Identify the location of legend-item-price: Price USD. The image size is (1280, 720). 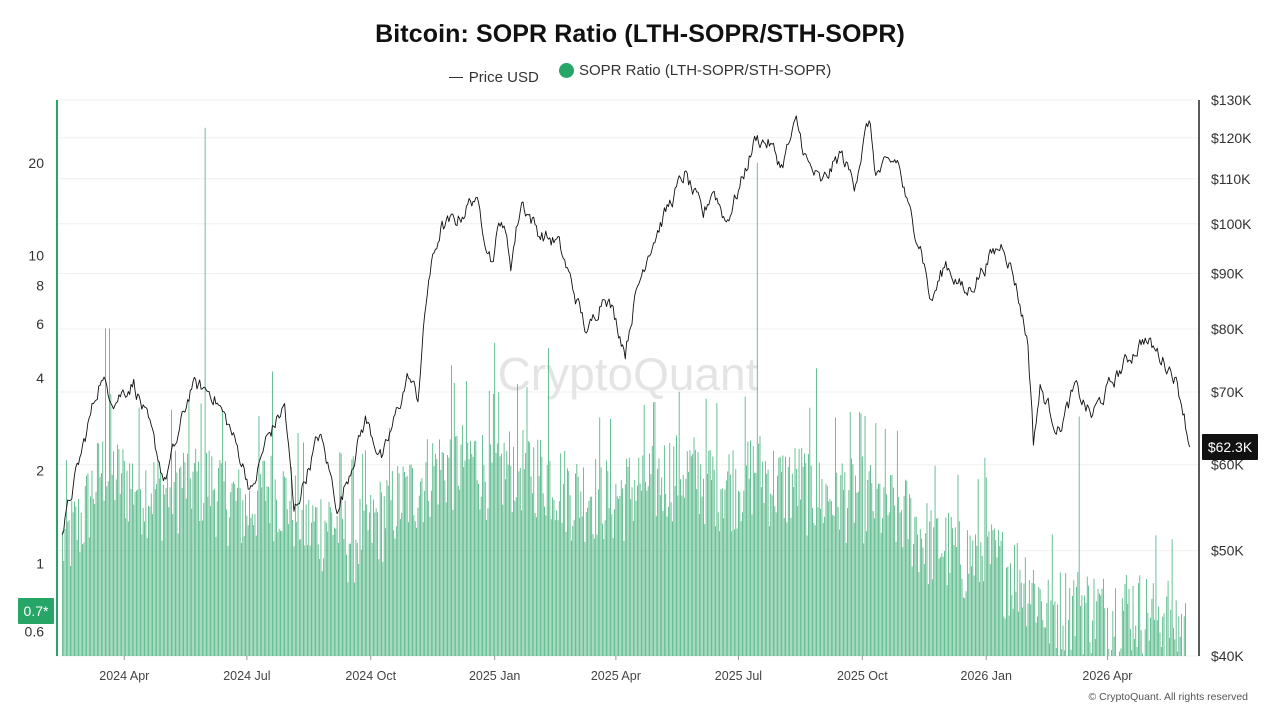
(493, 77).